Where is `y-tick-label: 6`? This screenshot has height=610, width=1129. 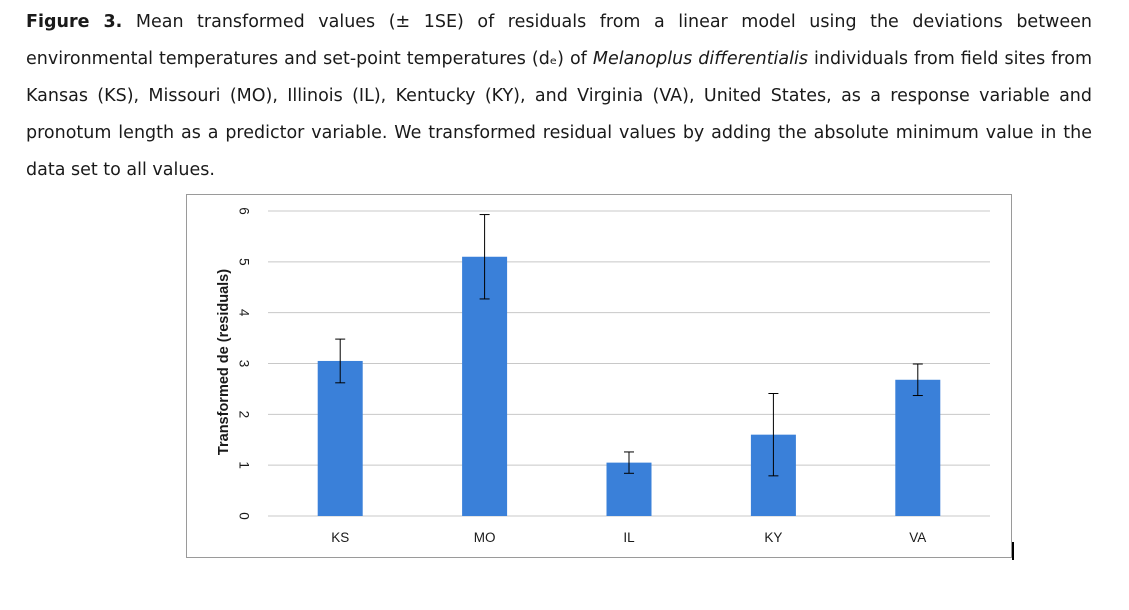 y-tick-label: 6 is located at coordinates (243, 211).